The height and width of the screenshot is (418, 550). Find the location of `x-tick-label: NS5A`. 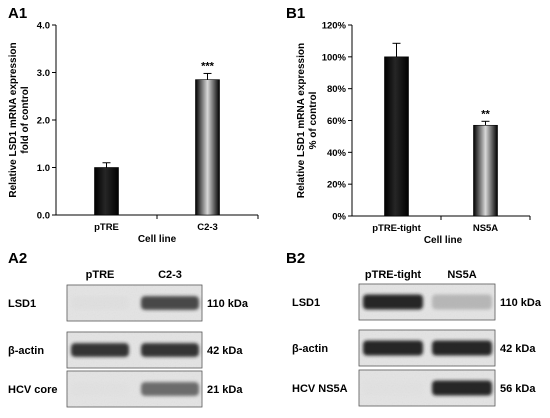

x-tick-label: NS5A is located at coordinates (485, 228).